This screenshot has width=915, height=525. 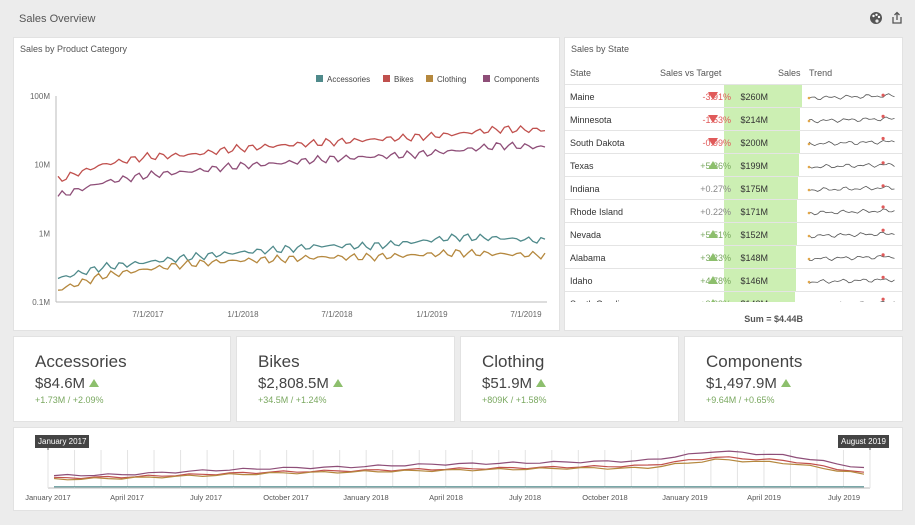 I want to click on sales-cell: $260M, so click(x=754, y=97).